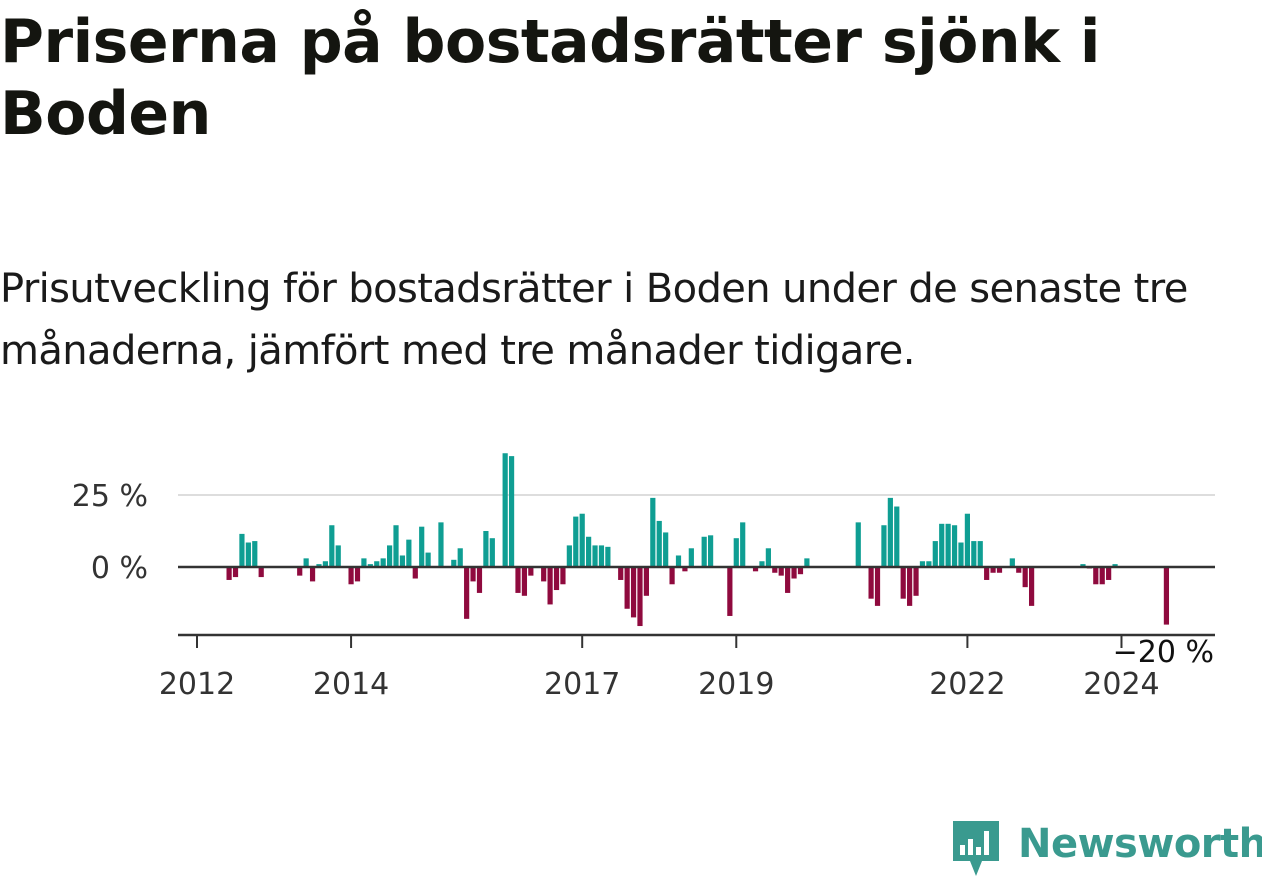 This screenshot has width=1262, height=879. What do you see at coordinates (110, 532) in the screenshot?
I see `y-tick-labels: 25 % 0 %` at bounding box center [110, 532].